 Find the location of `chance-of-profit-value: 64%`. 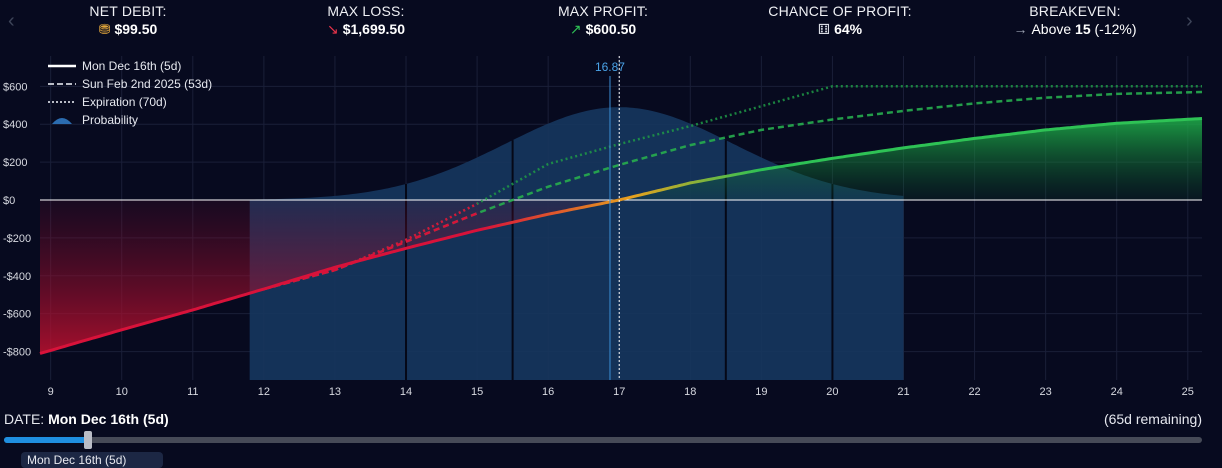

chance-of-profit-value: 64% is located at coordinates (848, 29).